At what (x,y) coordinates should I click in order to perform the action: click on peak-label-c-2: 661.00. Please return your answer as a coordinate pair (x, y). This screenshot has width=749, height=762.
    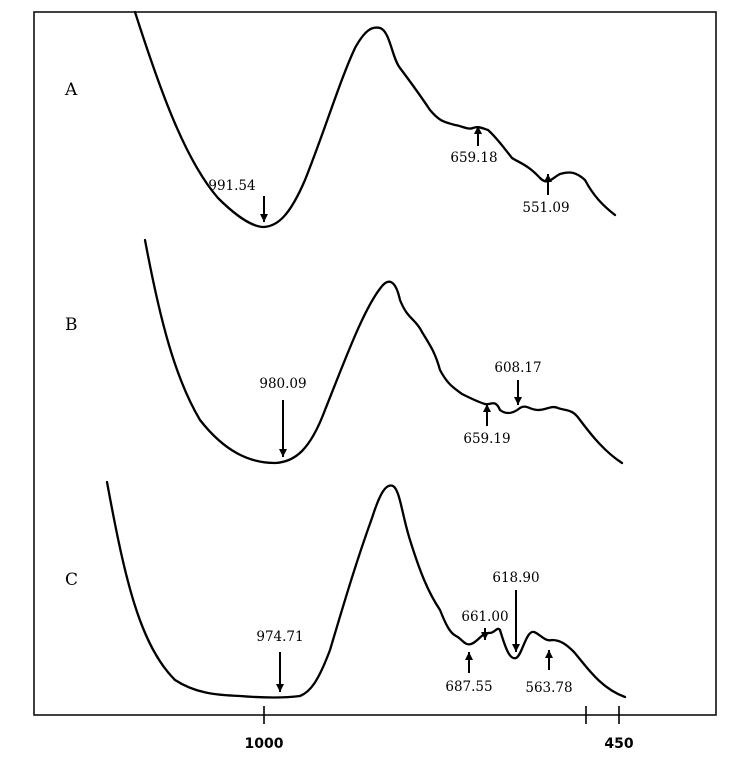
    Looking at the image, I should click on (484, 617).